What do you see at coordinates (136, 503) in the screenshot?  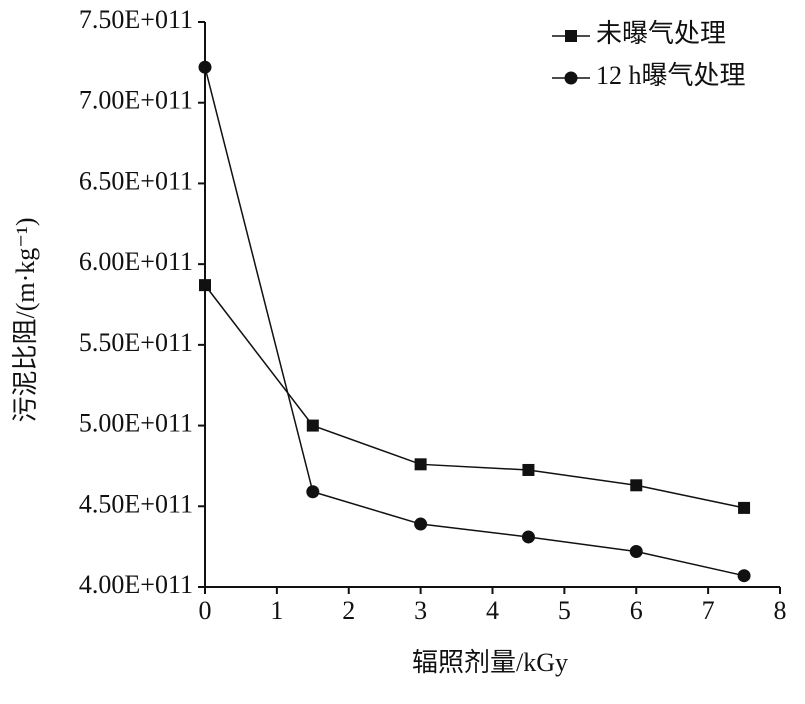 I see `y-tick-label: 4.50E+011` at bounding box center [136, 503].